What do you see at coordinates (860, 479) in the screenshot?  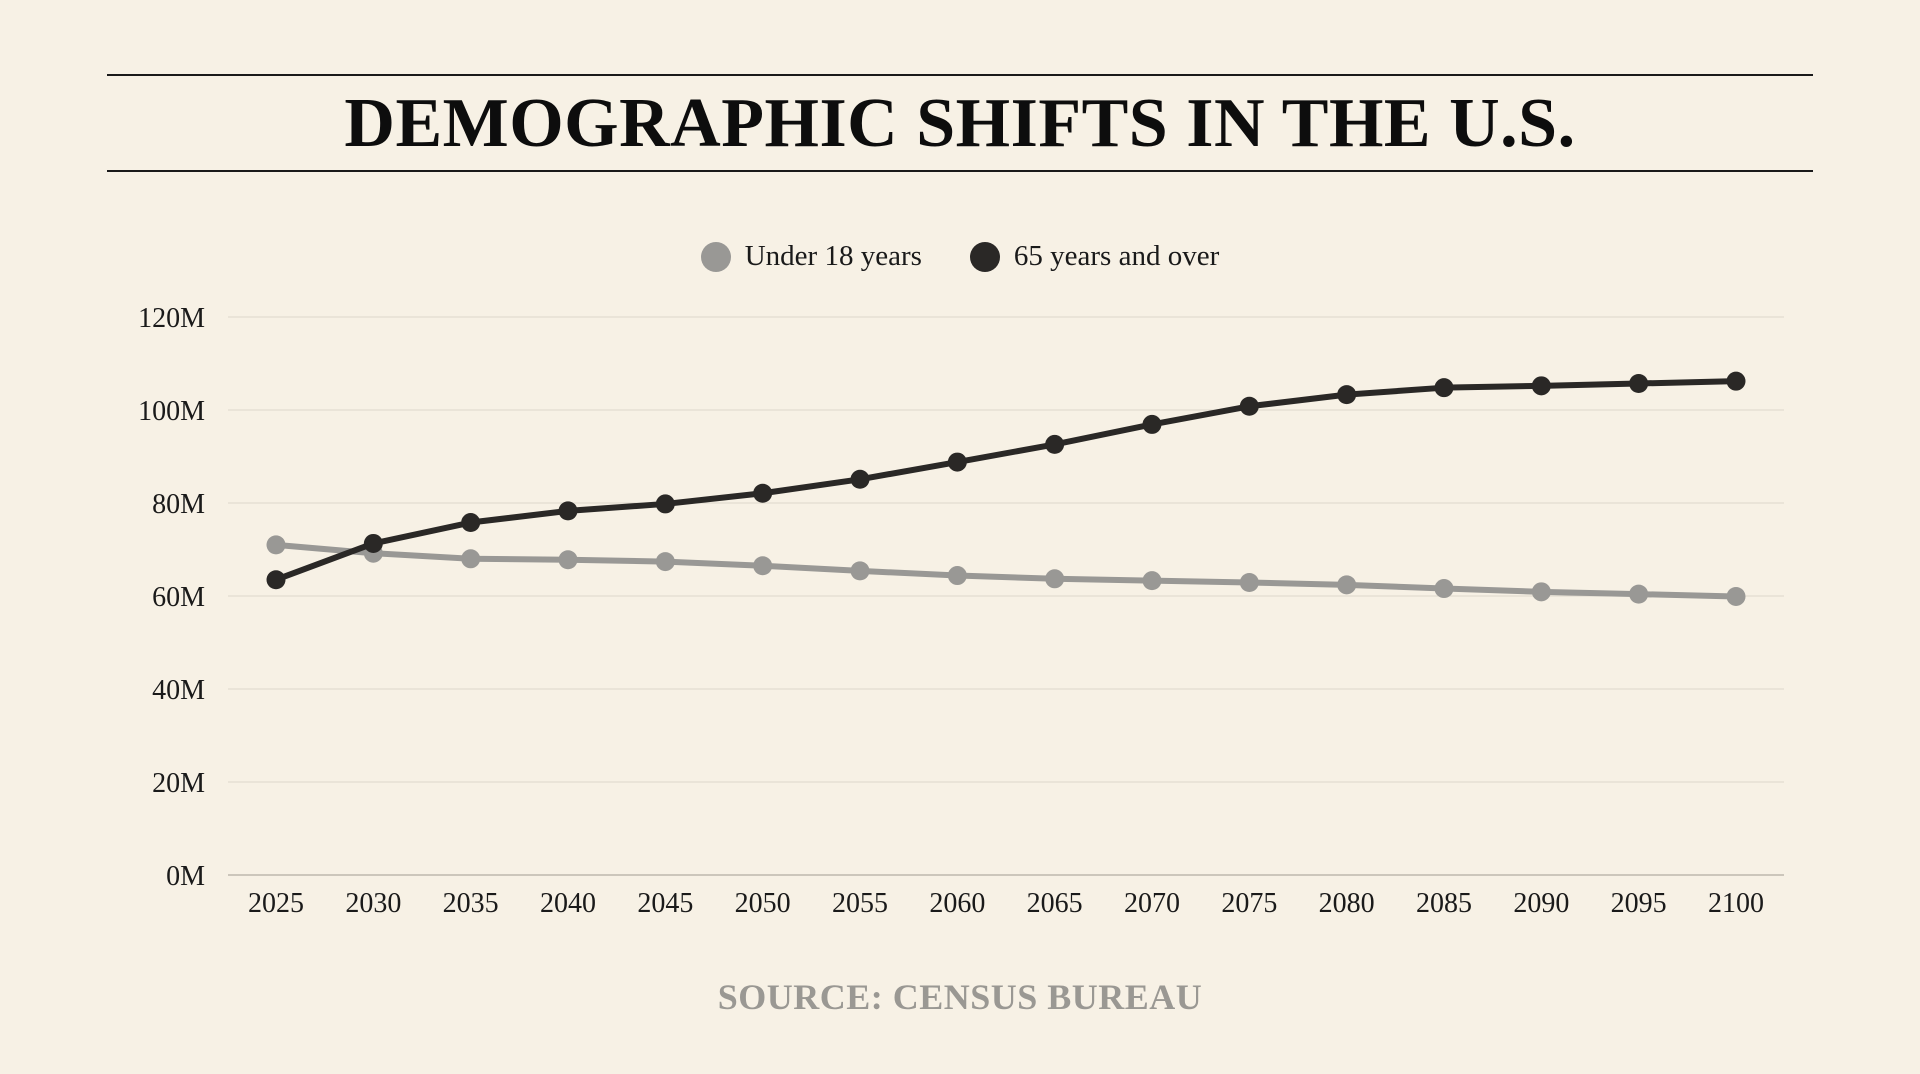 I see `data-point-65-over-2055` at bounding box center [860, 479].